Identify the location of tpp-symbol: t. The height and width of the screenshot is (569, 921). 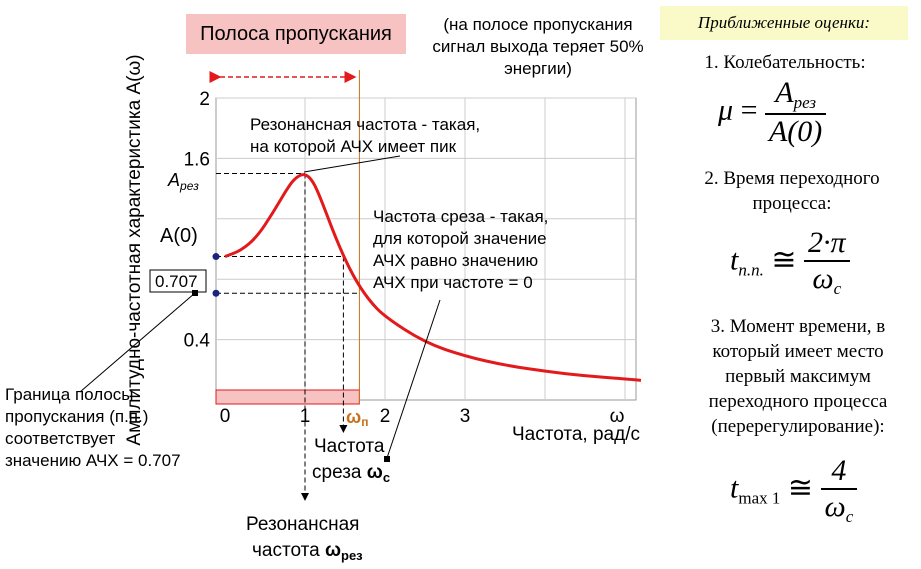
(734, 260).